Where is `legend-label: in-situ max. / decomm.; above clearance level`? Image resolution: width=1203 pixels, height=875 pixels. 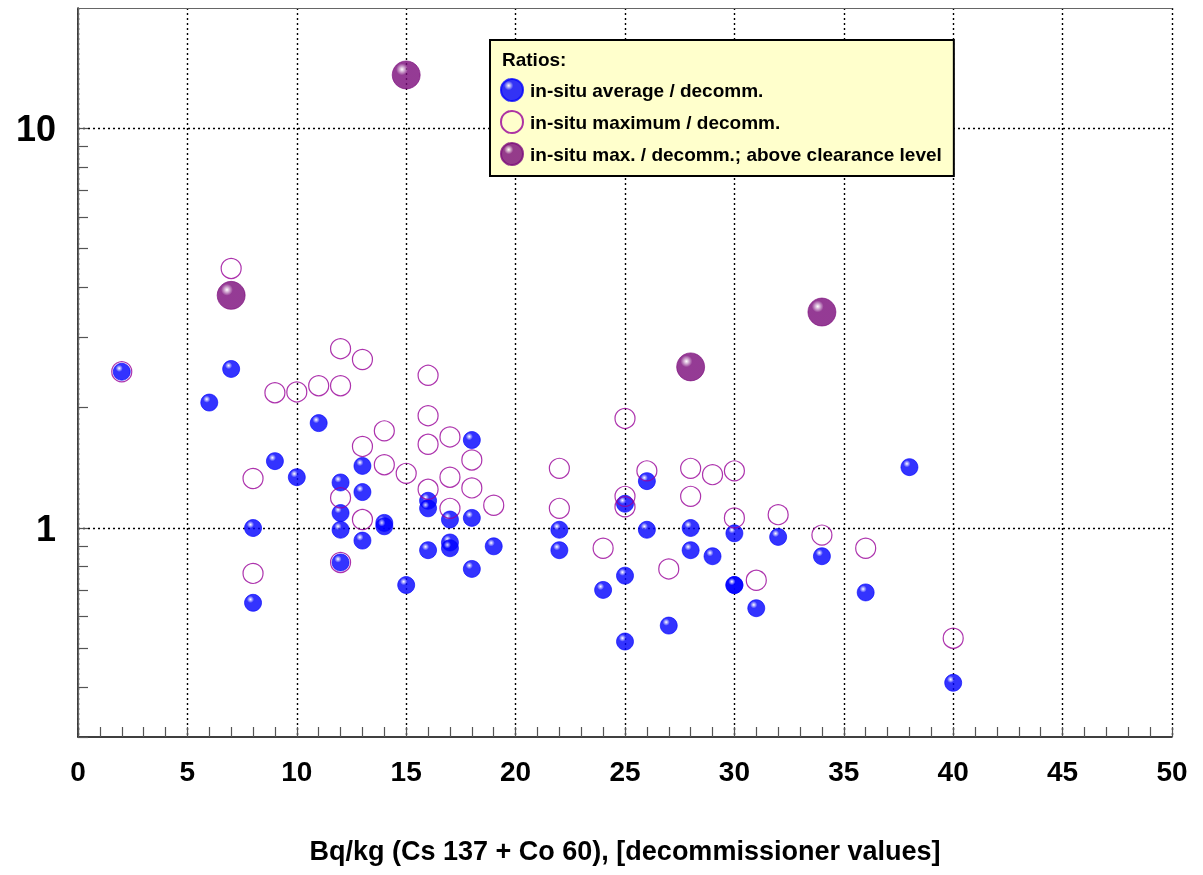
legend-label: in-situ max. / decomm.; above clearance level is located at coordinates (736, 154).